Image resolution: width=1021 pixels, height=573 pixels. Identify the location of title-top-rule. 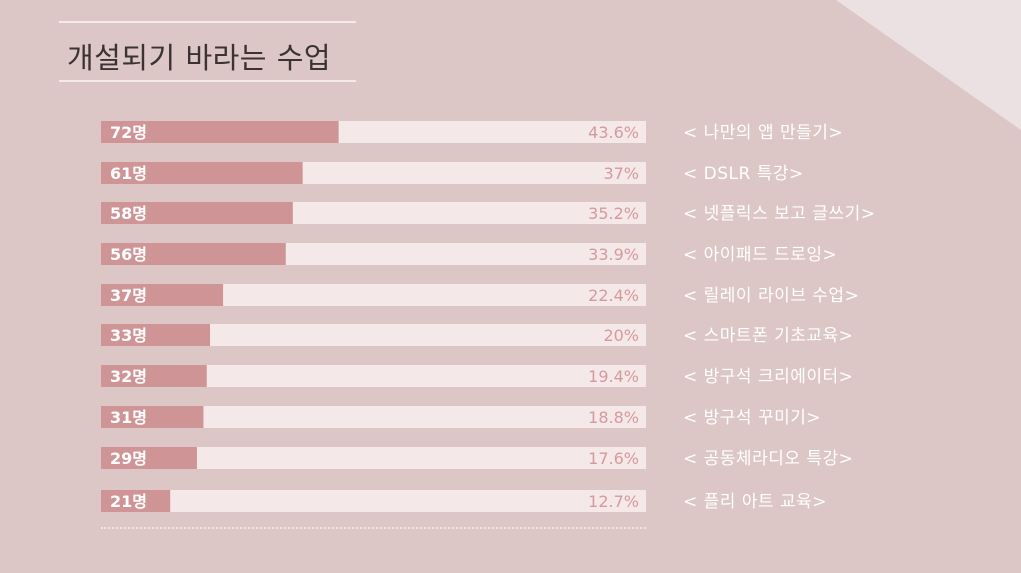
(207, 22).